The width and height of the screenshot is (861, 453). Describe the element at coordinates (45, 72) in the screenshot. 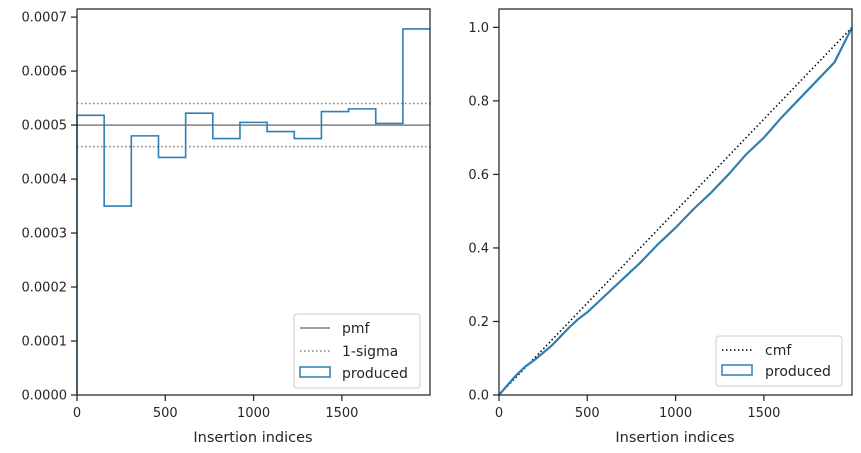

I see `left-y-tick-label: 0.0006` at that location.